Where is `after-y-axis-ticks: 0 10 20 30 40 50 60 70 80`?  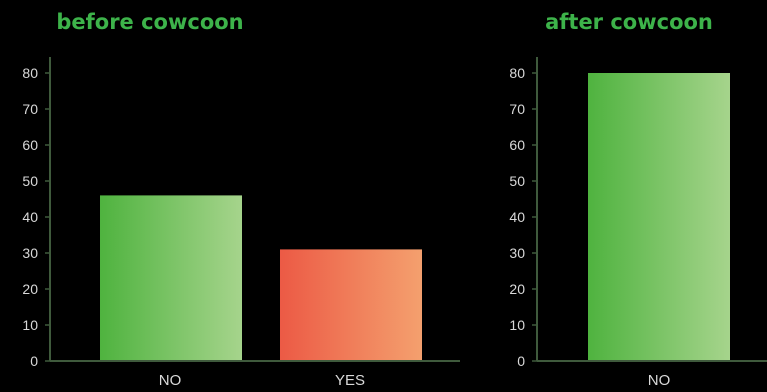 after-y-axis-ticks: 0 10 20 30 40 50 60 70 80 is located at coordinates (523, 217).